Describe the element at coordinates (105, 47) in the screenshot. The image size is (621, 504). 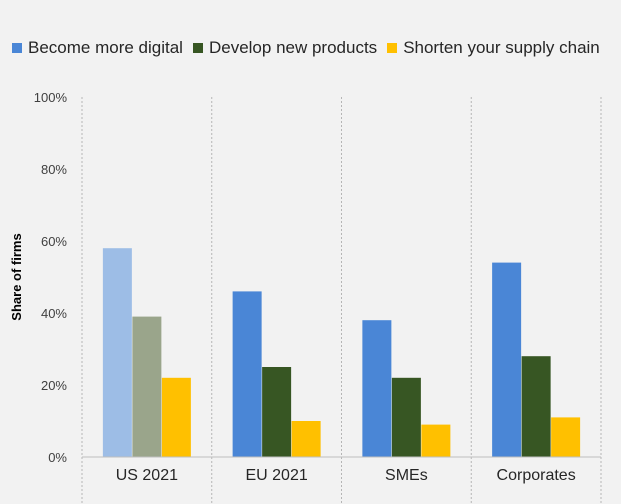
I see `legend-label-become-more-digital: Become more digital` at that location.